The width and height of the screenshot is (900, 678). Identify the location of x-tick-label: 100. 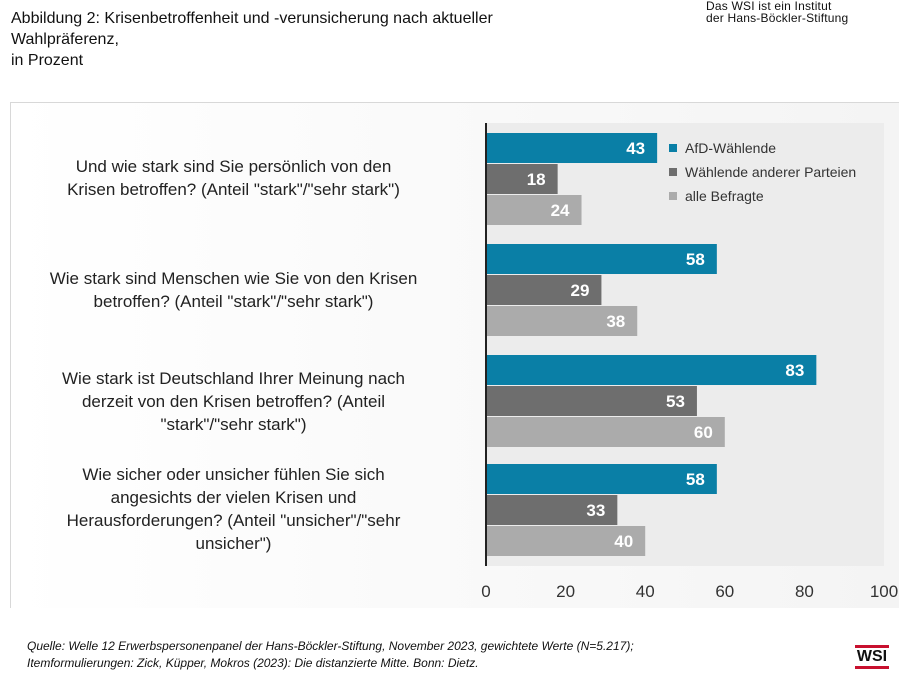
(884, 591).